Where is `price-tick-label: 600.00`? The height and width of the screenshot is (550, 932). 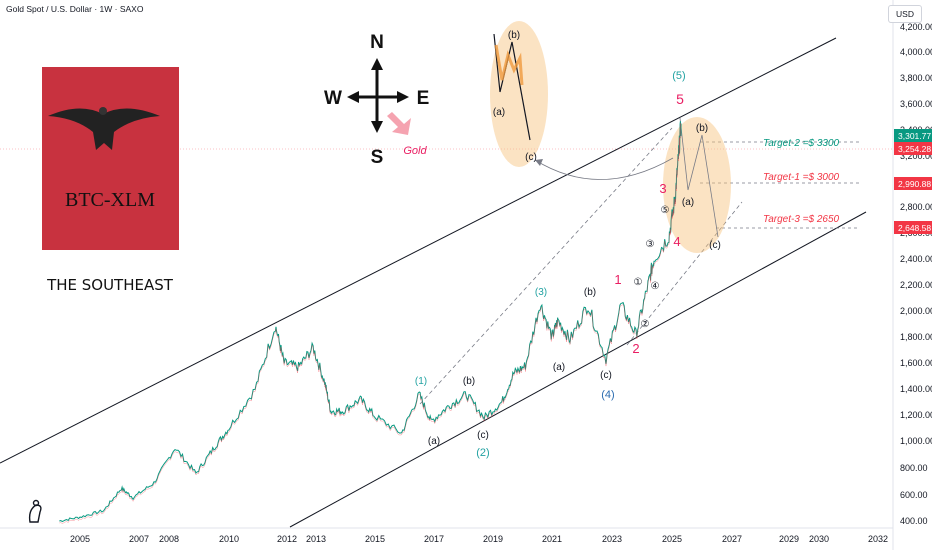
price-tick-label: 600.00 is located at coordinates (914, 495).